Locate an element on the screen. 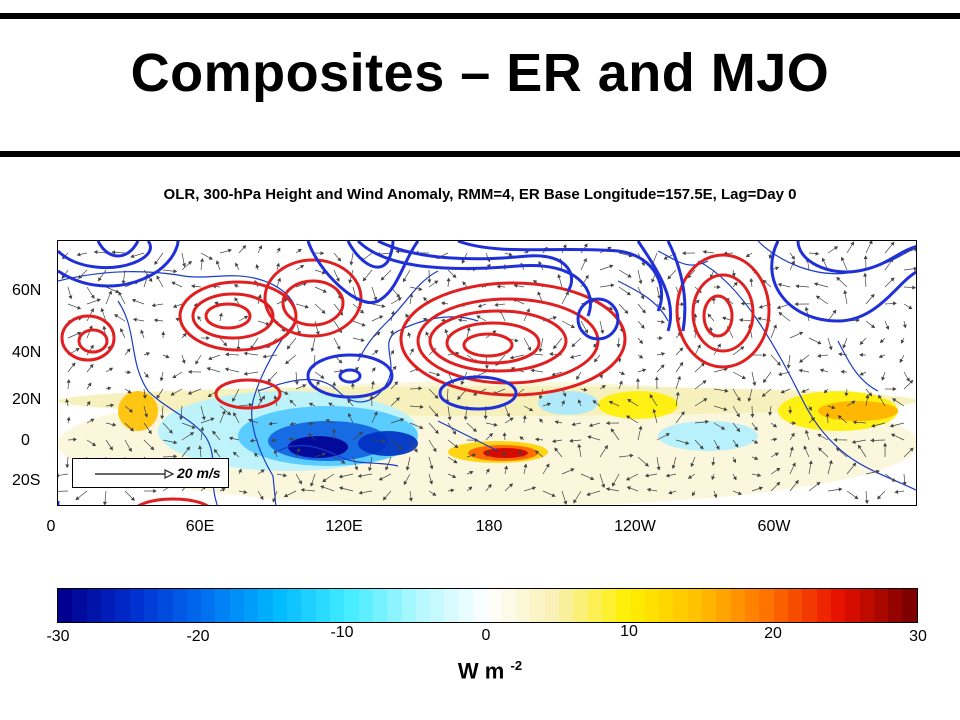 Image resolution: width=960 pixels, height=720 pixels. wind-vector is located at coordinates (63, 474).